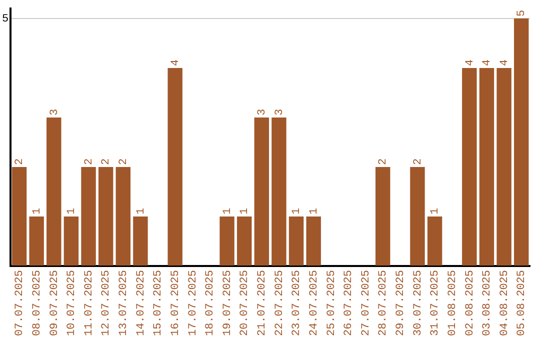 This screenshot has width=540, height=340. Describe the element at coordinates (522, 303) in the screenshot. I see `x-tick-label: 05.08.2025` at that location.